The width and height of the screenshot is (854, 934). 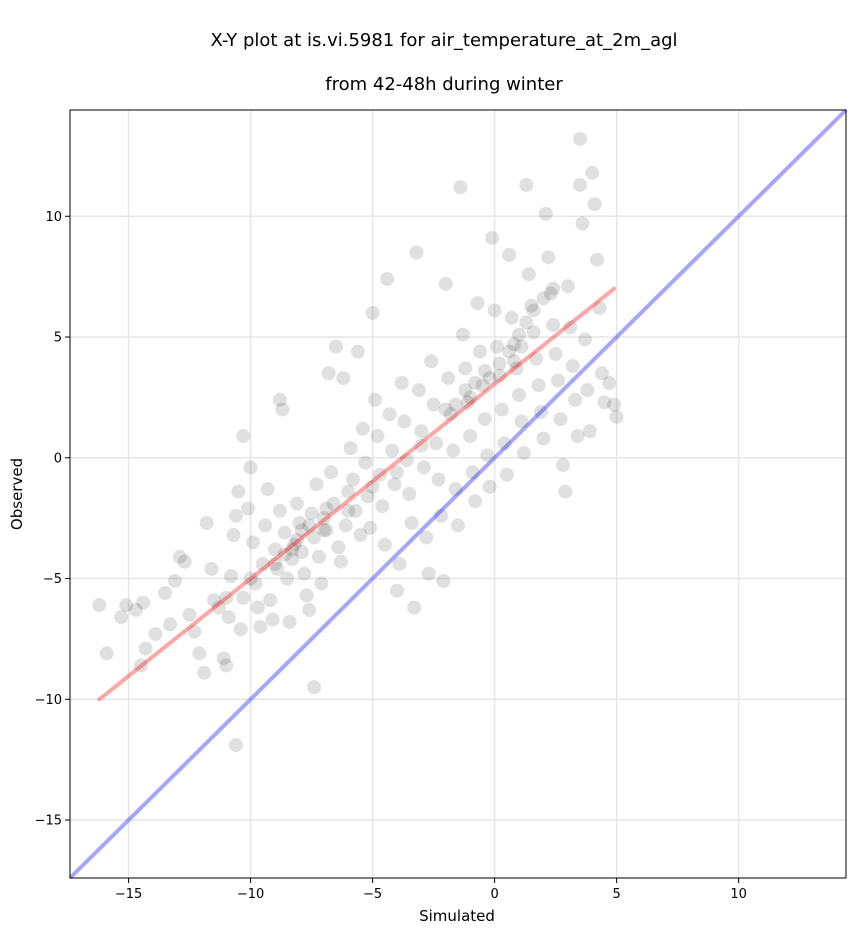 I want to click on y-tick-label: 10, so click(x=53, y=217).